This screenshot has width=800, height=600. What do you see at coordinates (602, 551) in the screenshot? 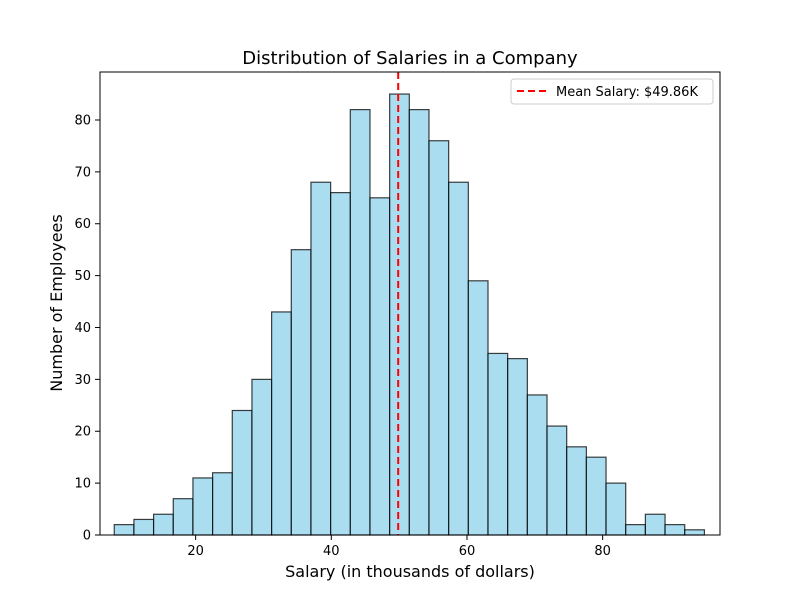
I see `x-tick-label: 80` at bounding box center [602, 551].